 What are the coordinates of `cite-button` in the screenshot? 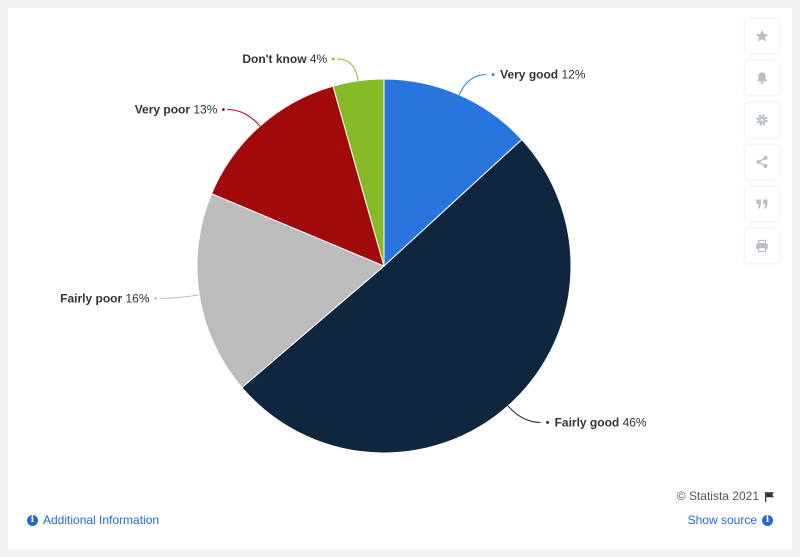 It's located at (762, 204).